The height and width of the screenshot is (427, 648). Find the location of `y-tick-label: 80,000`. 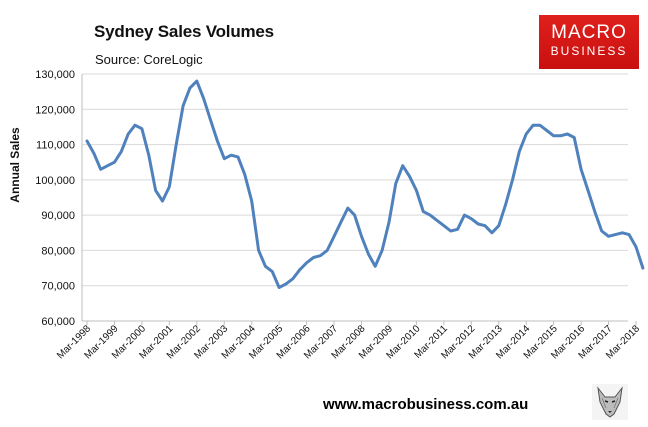

y-tick-label: 80,000 is located at coordinates (58, 251).